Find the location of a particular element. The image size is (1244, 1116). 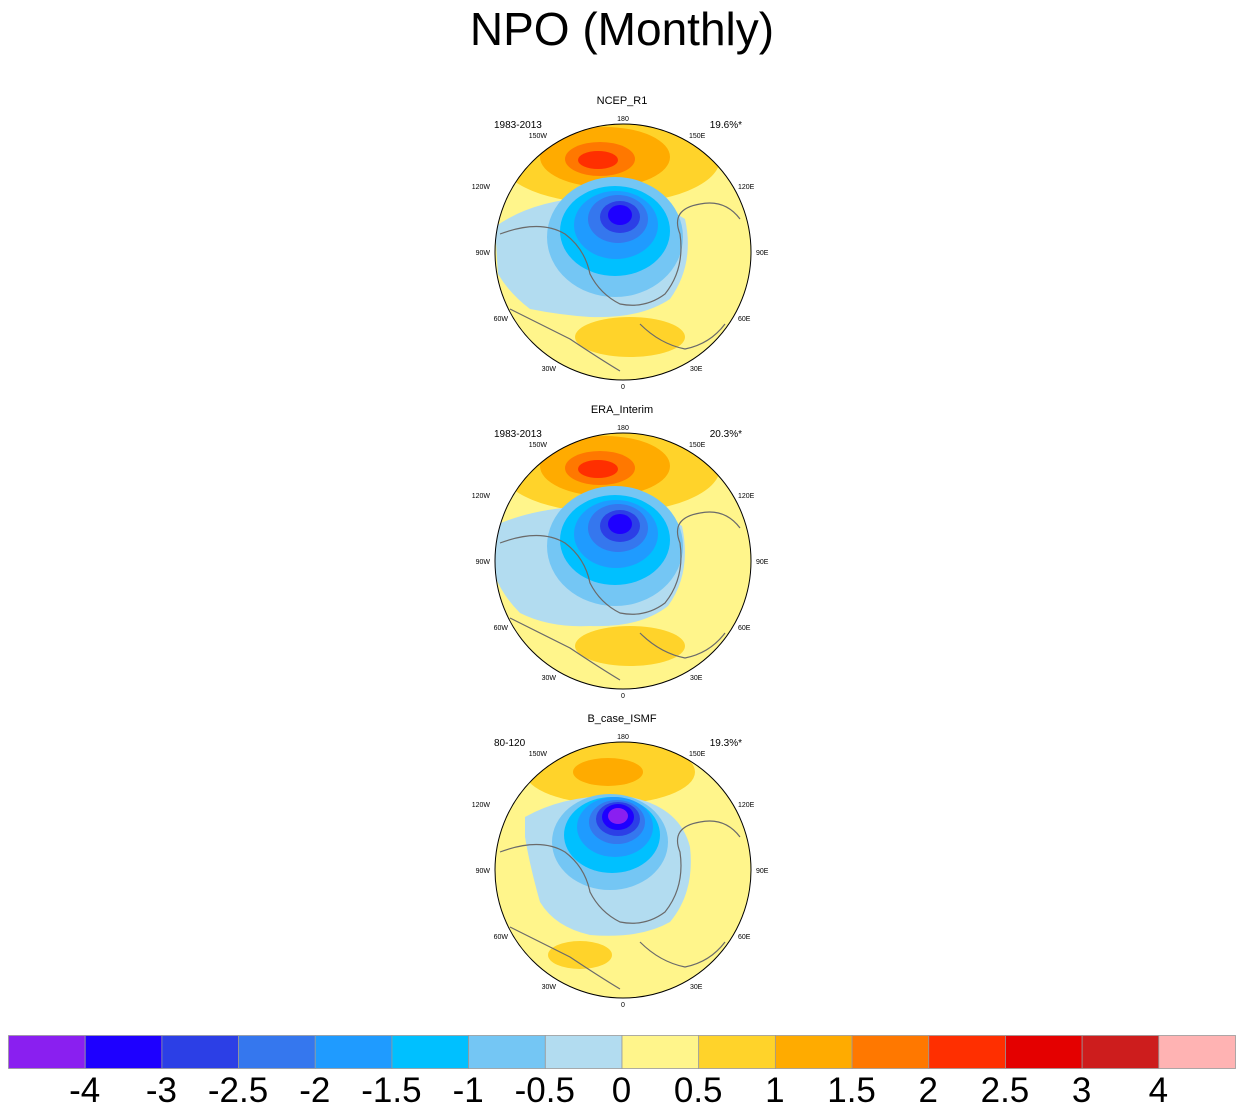

colorbar-tick-label: 1.5 is located at coordinates (851, 1090).